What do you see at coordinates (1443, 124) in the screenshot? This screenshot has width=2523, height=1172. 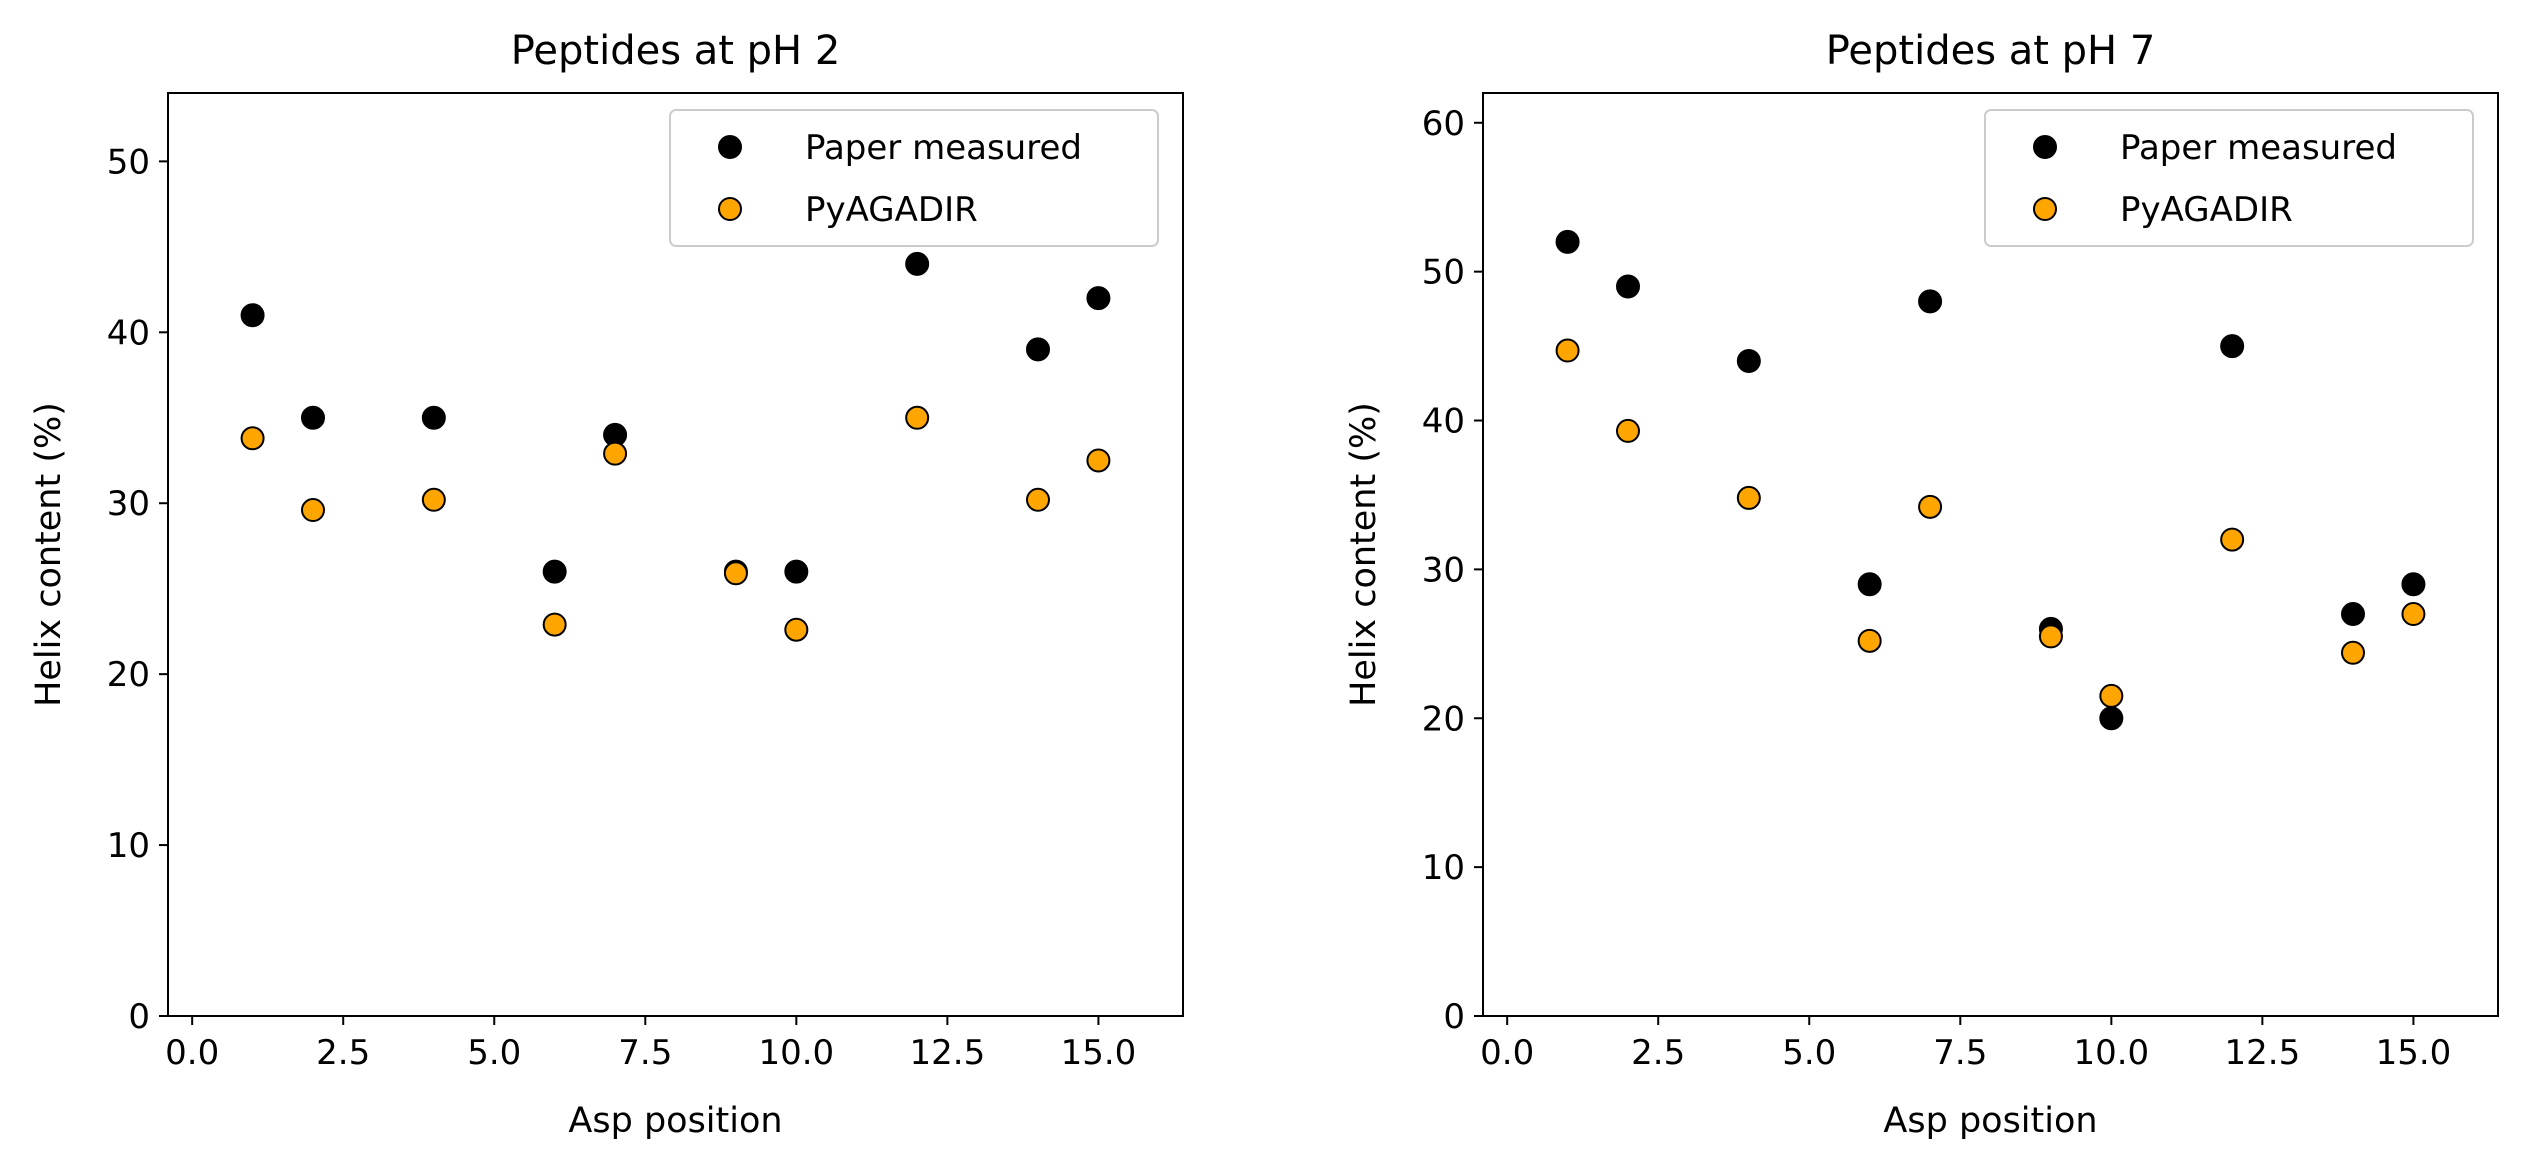 I see `y-tick-label: 60` at bounding box center [1443, 124].